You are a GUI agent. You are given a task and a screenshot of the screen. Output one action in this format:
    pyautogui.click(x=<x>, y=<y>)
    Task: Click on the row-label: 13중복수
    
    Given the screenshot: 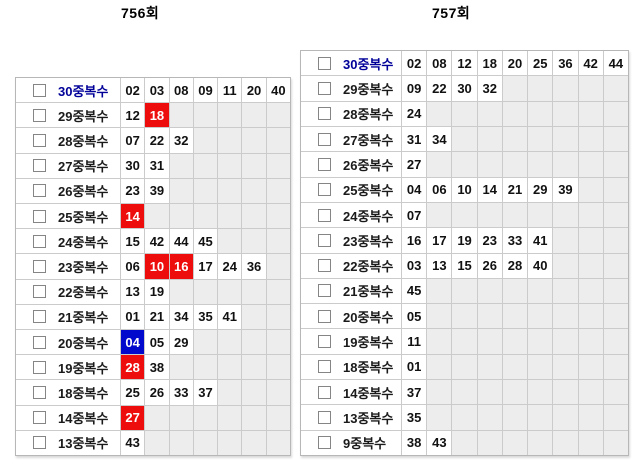 What is the action you would take?
    pyautogui.click(x=368, y=419)
    